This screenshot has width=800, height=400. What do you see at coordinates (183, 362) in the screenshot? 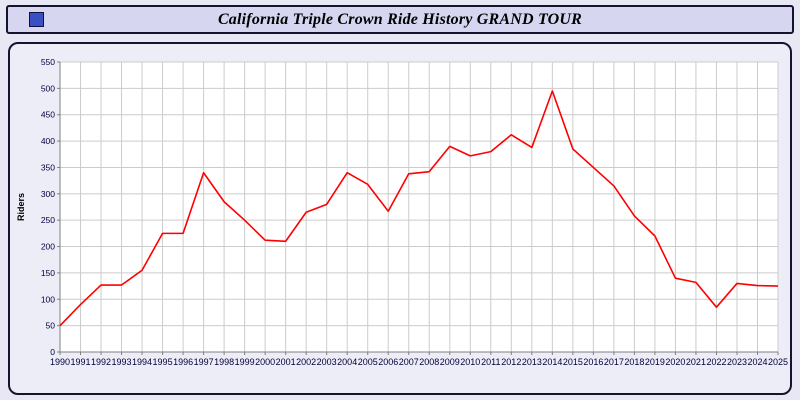
I see `x-tick-label: 1996` at bounding box center [183, 362].